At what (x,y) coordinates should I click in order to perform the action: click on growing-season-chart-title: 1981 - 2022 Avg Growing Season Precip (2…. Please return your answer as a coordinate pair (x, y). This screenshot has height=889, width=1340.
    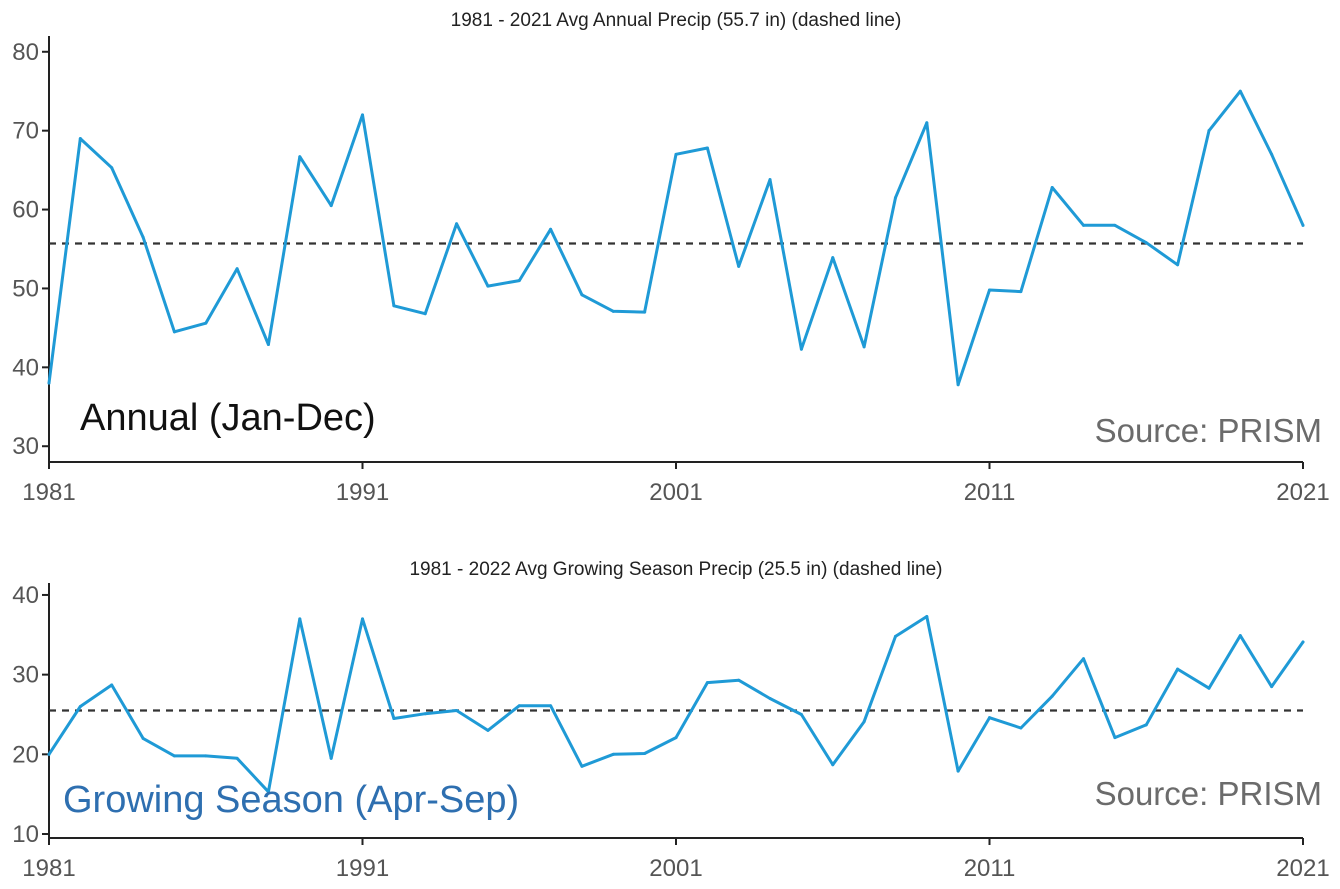
    Looking at the image, I should click on (675, 569).